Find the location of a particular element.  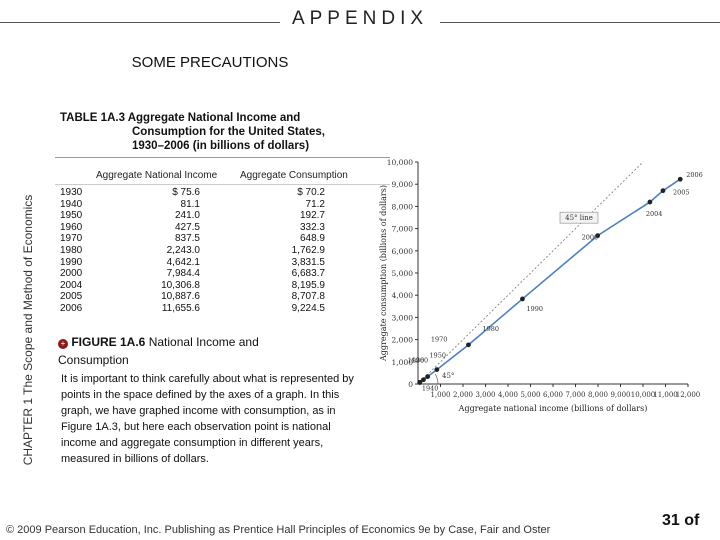

y-tick-label: 0 is located at coordinates (410, 384).